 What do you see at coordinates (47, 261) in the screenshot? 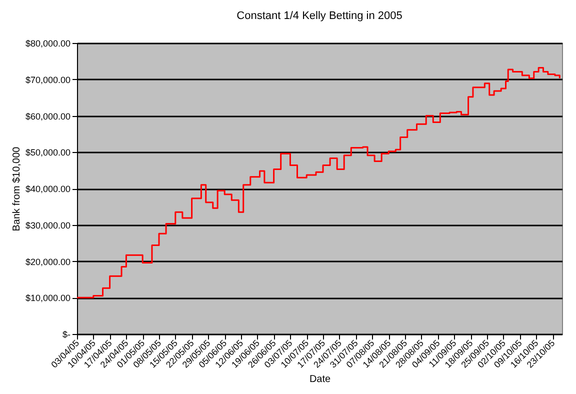
I see `y-tick-label: $20,000.00` at bounding box center [47, 261].